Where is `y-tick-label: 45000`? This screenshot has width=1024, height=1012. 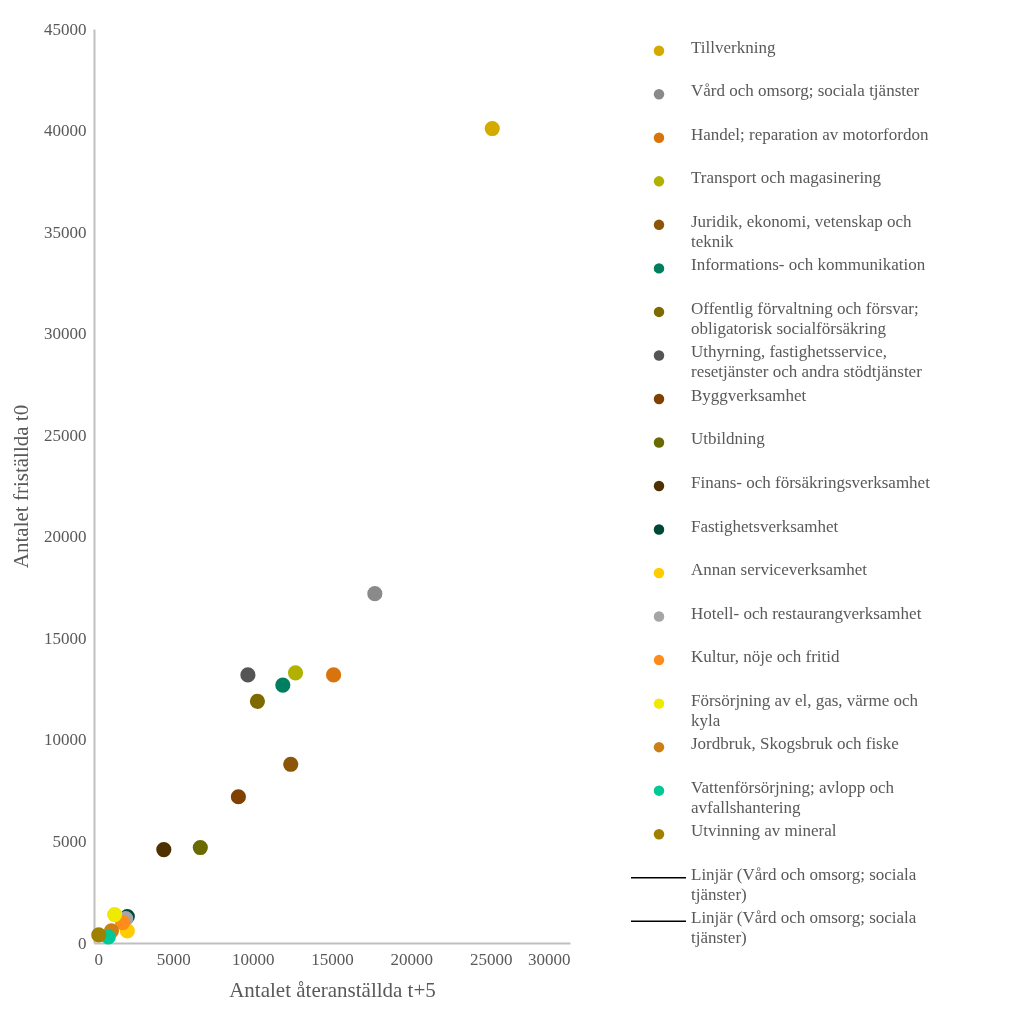 y-tick-label: 45000 is located at coordinates (65, 29).